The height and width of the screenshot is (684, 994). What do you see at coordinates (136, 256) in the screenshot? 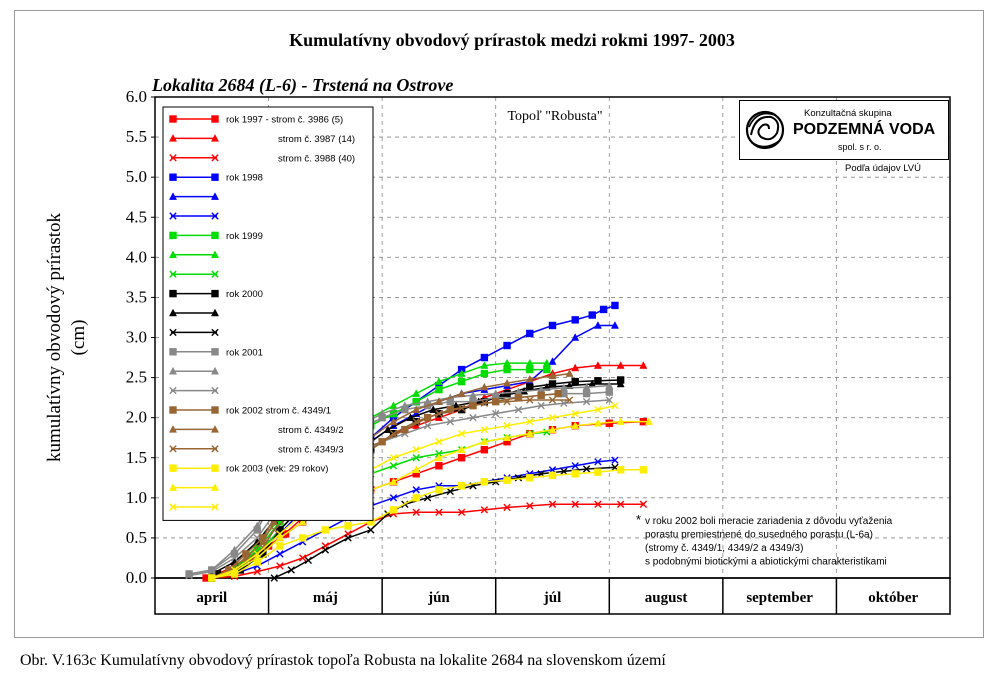
I see `y-tick-label: 4.0` at bounding box center [136, 256].